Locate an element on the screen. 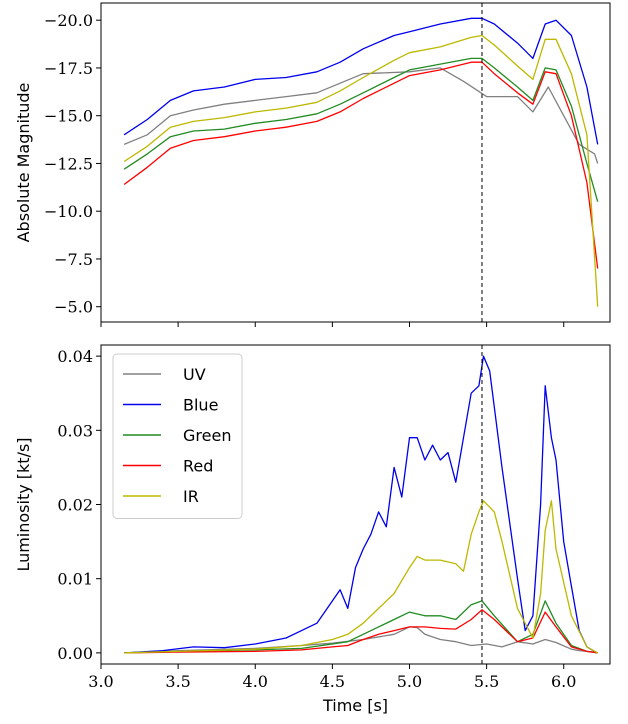  legend-label-red: Red is located at coordinates (198, 466).